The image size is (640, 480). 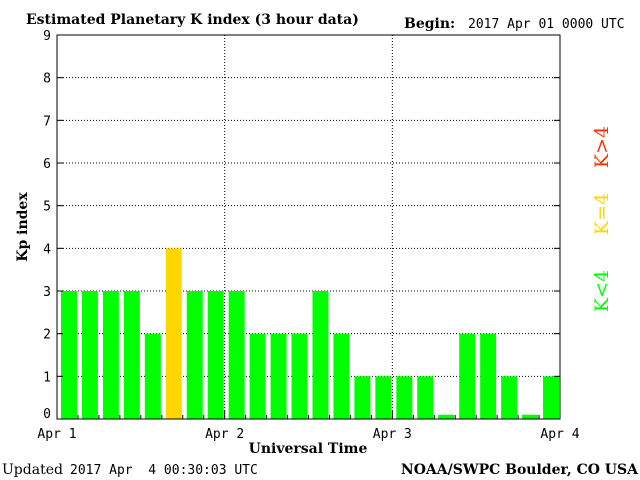 What do you see at coordinates (32, 470) in the screenshot?
I see `updated-label: Updated` at bounding box center [32, 470].